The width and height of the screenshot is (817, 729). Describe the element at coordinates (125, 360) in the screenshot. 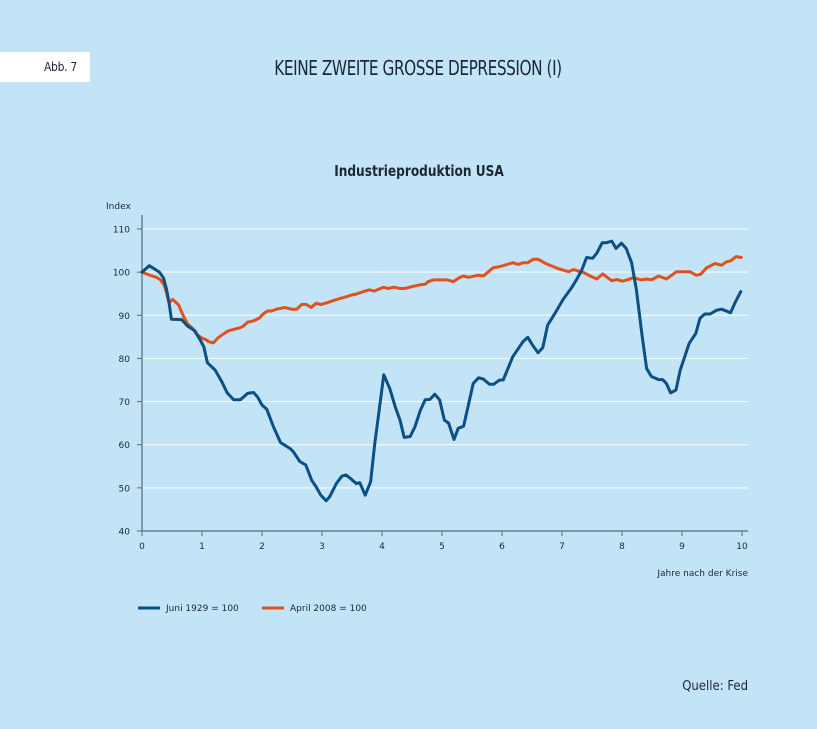

I see `y-tick-label: 80` at that location.